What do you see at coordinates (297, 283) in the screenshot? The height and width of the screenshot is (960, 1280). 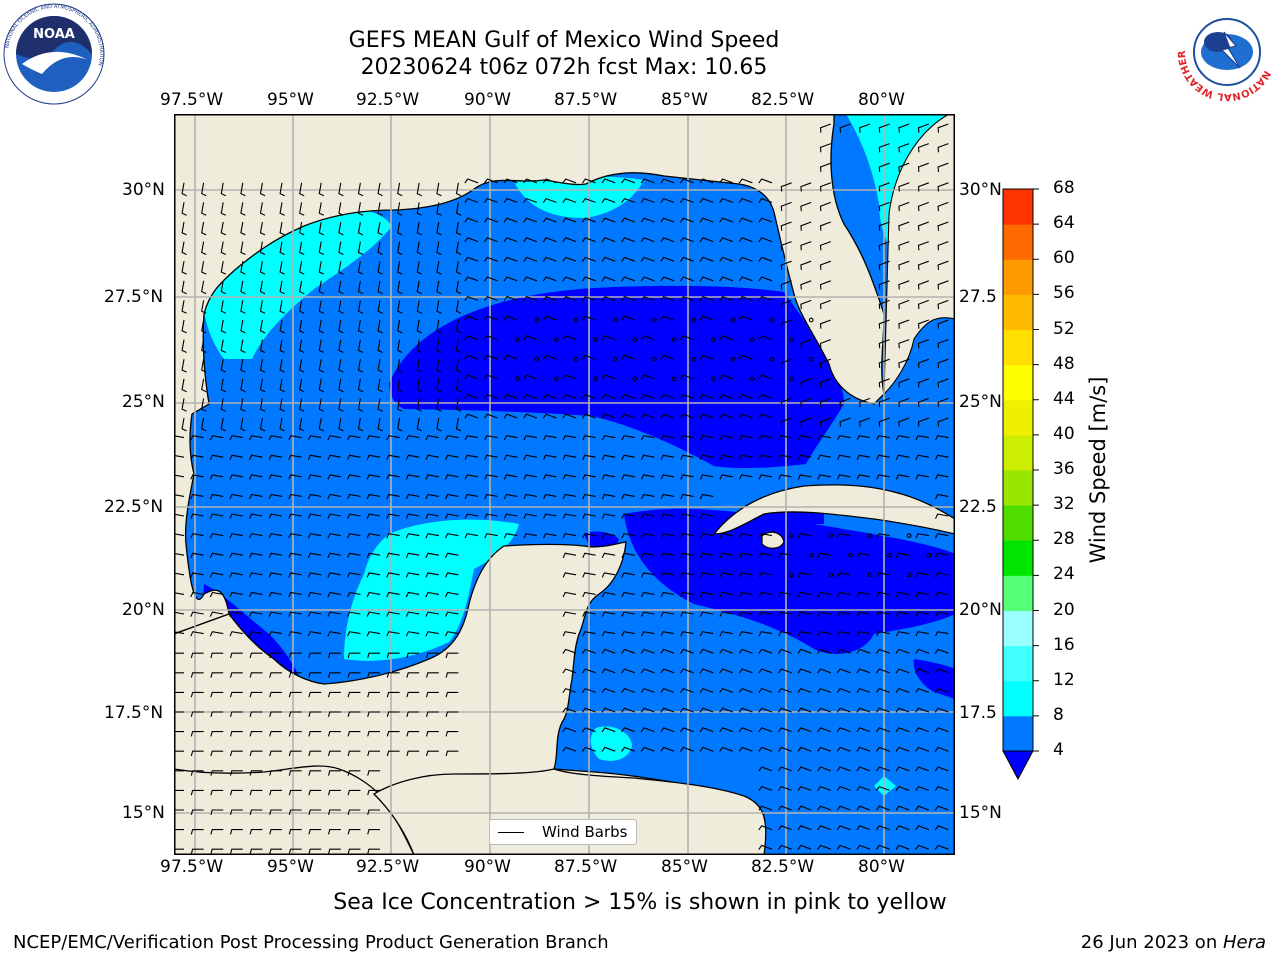 I see `wind-8-12-west-gulf` at bounding box center [297, 283].